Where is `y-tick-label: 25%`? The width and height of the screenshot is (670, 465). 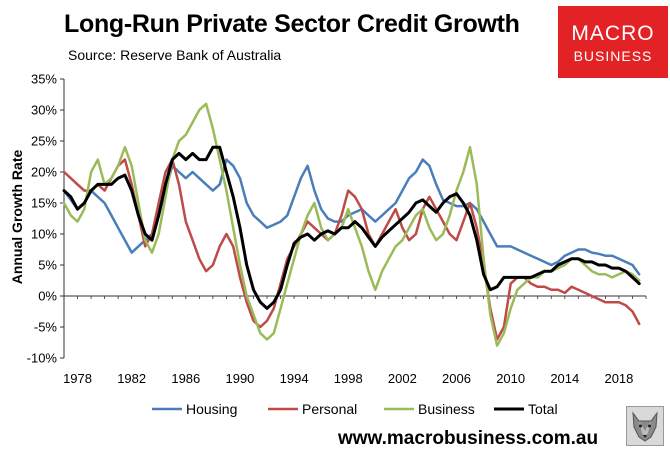 y-tick-label: 25% is located at coordinates (44, 141).